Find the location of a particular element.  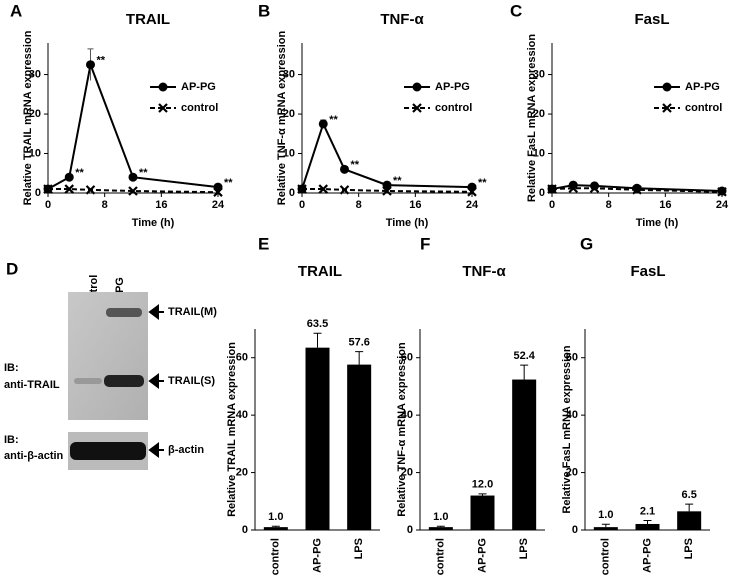

value-label: 6.5 is located at coordinates (689, 495).